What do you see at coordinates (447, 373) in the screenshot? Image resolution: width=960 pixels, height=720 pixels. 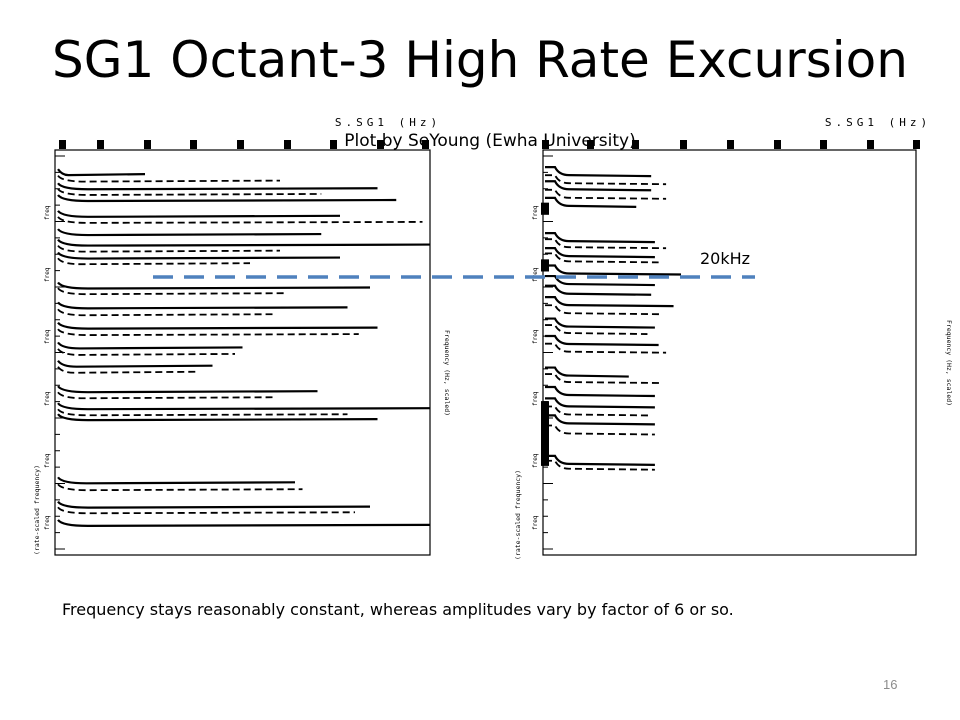 I see `left-plot-side-label: Frequency (Hz, scaled)` at bounding box center [447, 373].